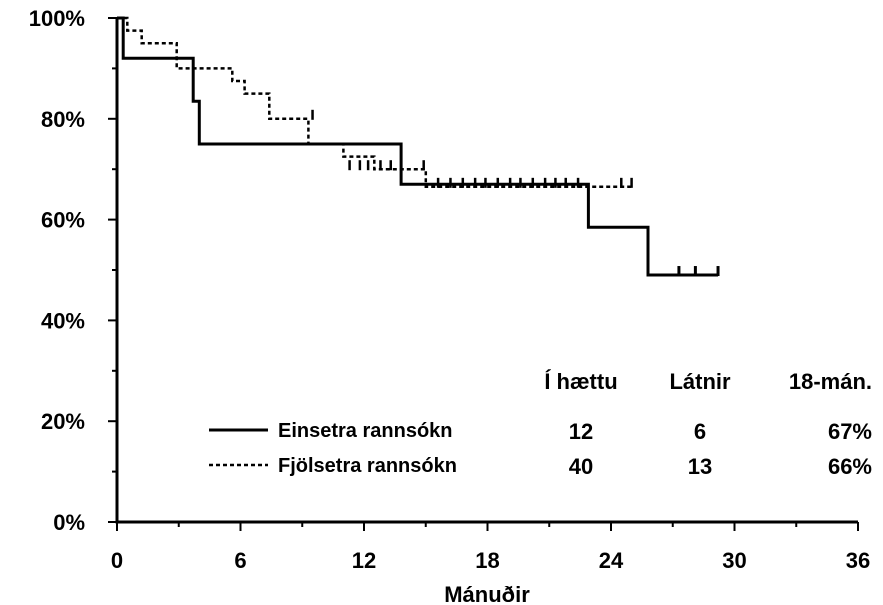 The width and height of the screenshot is (883, 605). Describe the element at coordinates (117, 560) in the screenshot. I see `x-tick-label: 0` at that location.